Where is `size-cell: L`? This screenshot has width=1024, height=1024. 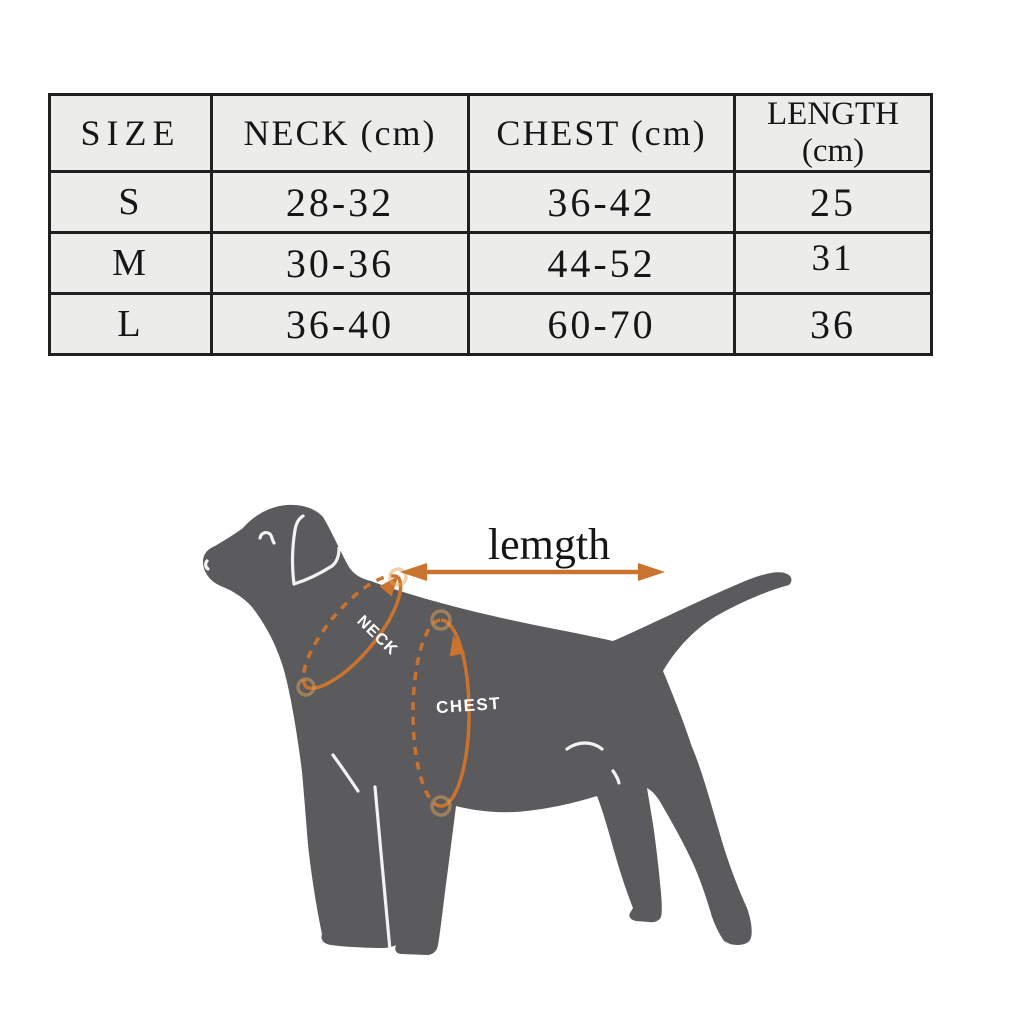
size-cell: L is located at coordinates (130, 324).